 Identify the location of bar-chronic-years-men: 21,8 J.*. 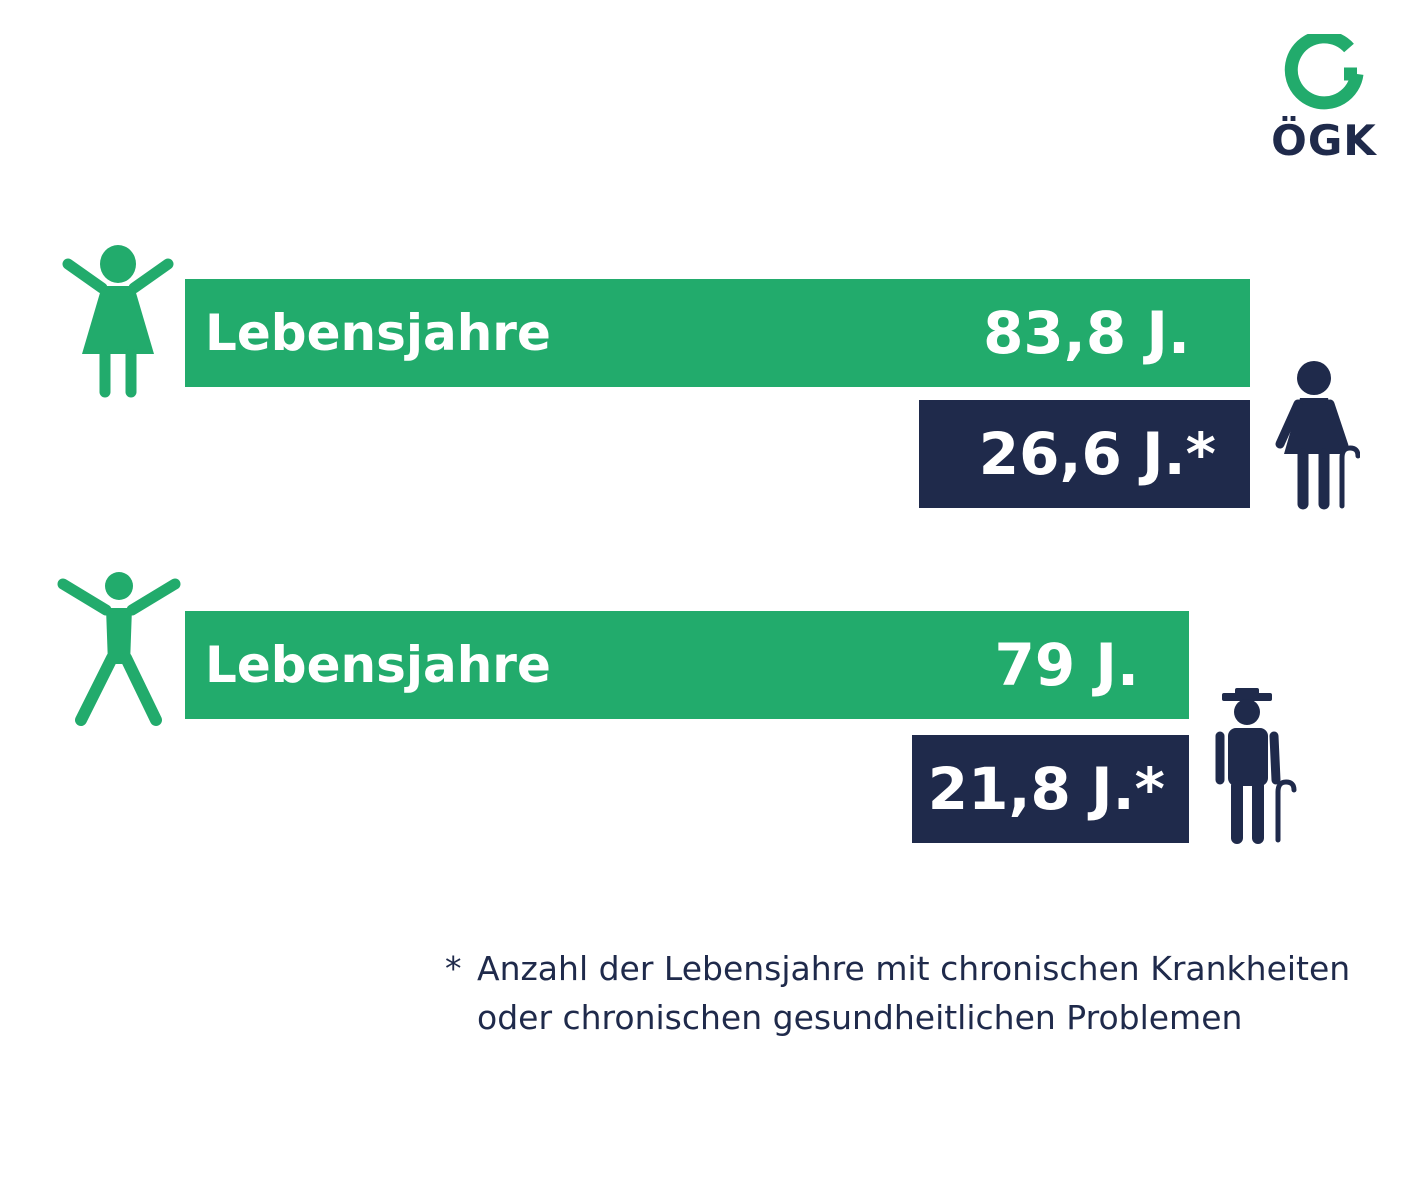
(1050, 789).